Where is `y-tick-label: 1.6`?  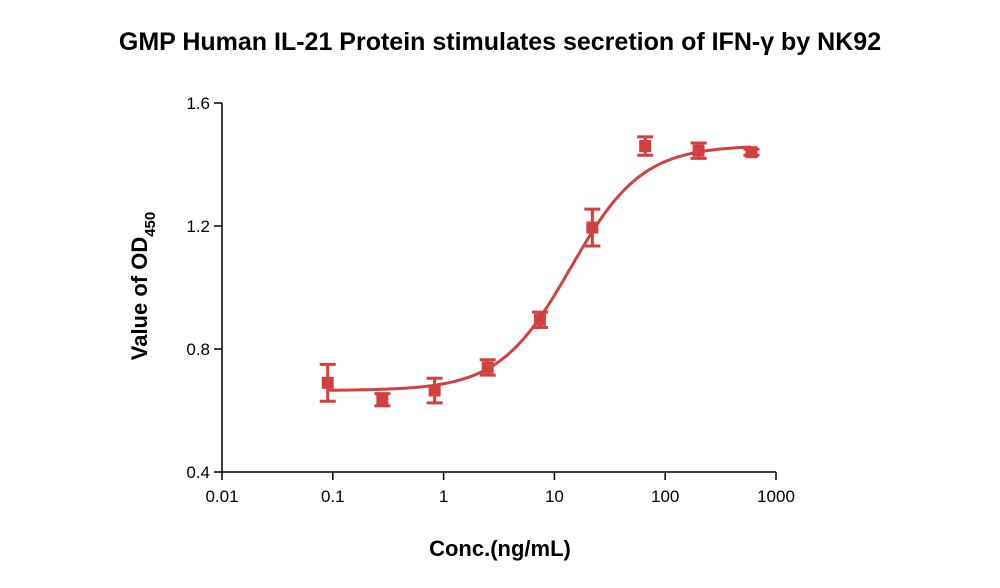 y-tick-label: 1.6 is located at coordinates (198, 103).